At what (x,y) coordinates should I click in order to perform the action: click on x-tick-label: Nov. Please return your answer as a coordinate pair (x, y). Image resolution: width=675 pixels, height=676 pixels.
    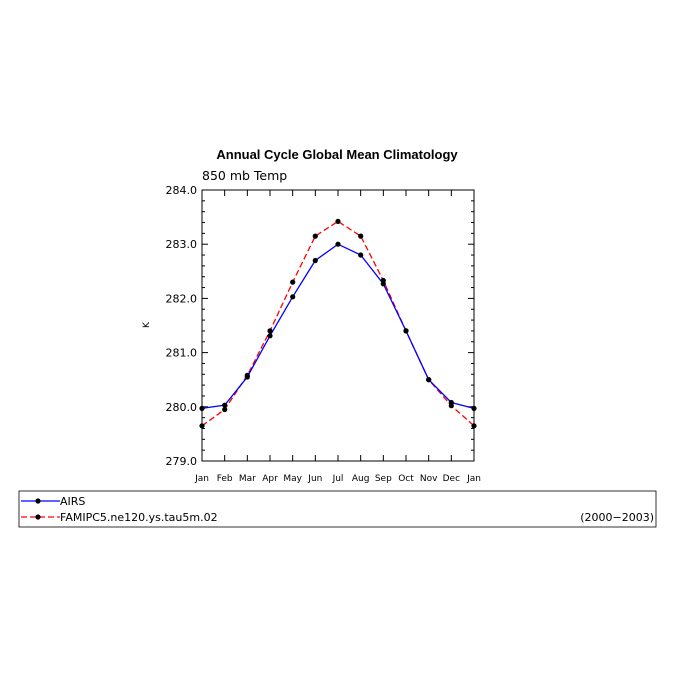
    Looking at the image, I should click on (429, 479).